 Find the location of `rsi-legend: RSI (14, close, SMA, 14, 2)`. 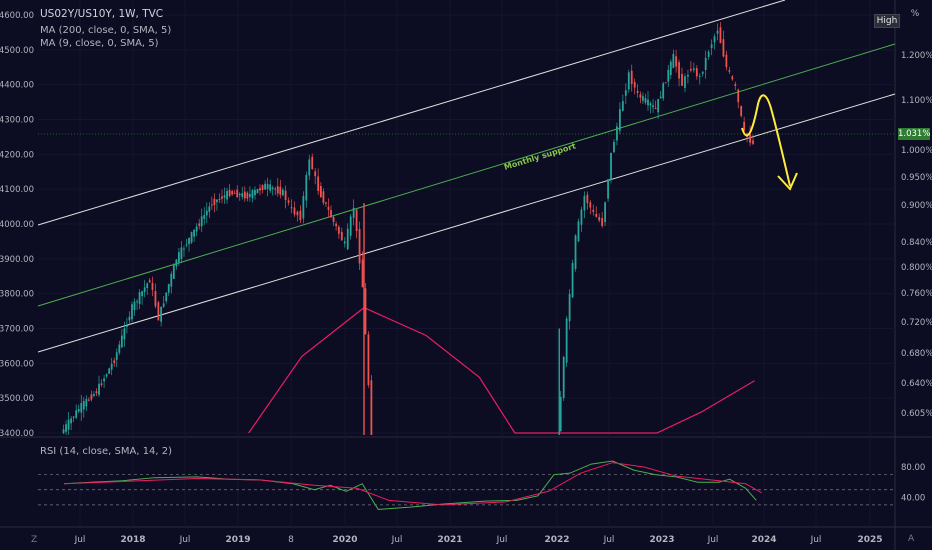

rsi-legend: RSI (14, close, SMA, 14, 2) is located at coordinates (106, 451).